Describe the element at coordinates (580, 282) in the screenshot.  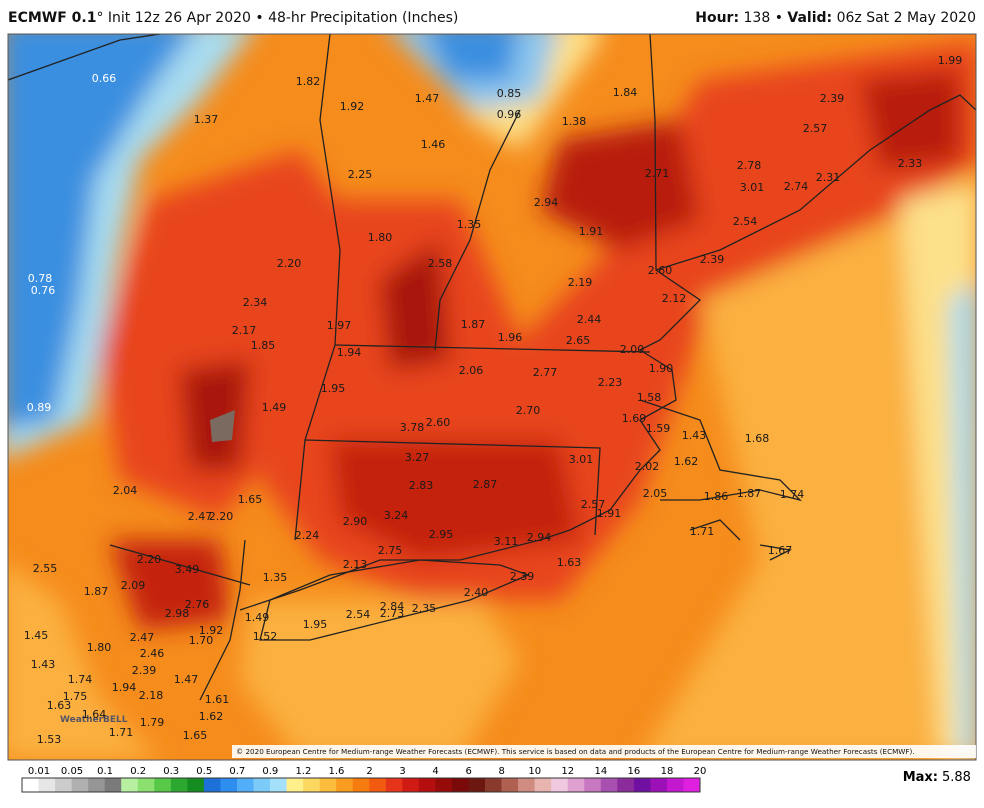
I see `map-value-label: 2.19` at that location.